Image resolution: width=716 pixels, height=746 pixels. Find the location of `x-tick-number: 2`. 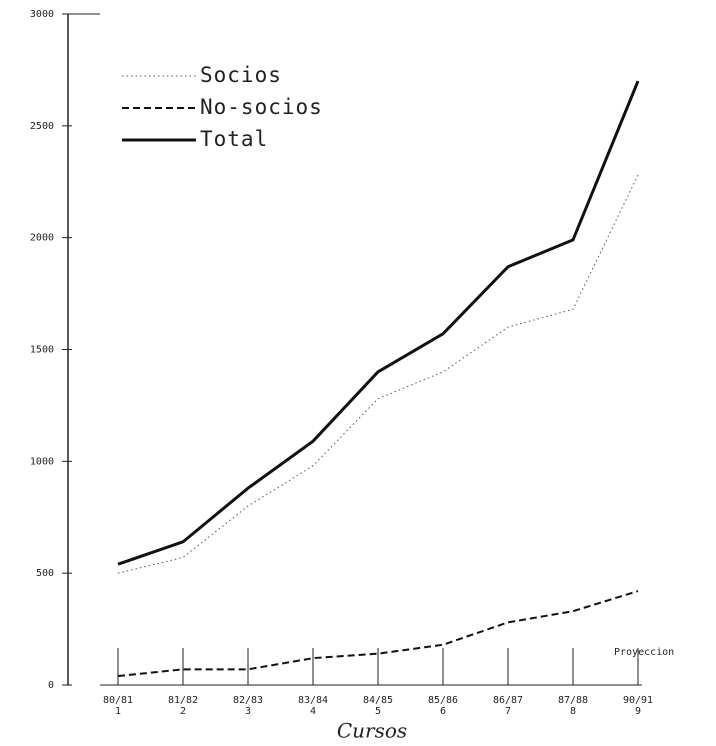

x-tick-number: 2 is located at coordinates (183, 711).